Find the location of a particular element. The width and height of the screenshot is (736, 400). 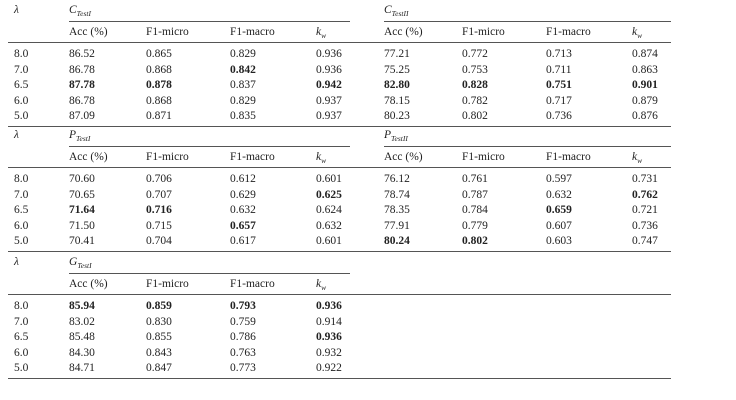

table-cell: 0.835 is located at coordinates (243, 116).